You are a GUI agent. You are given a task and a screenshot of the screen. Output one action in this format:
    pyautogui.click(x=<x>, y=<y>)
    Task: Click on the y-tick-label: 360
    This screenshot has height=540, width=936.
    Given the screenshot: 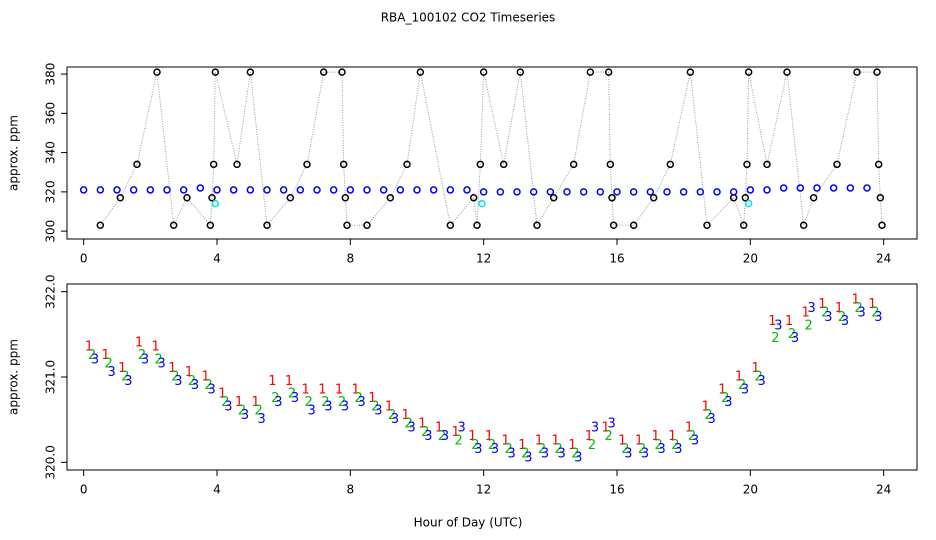 What is the action you would take?
    pyautogui.click(x=51, y=113)
    